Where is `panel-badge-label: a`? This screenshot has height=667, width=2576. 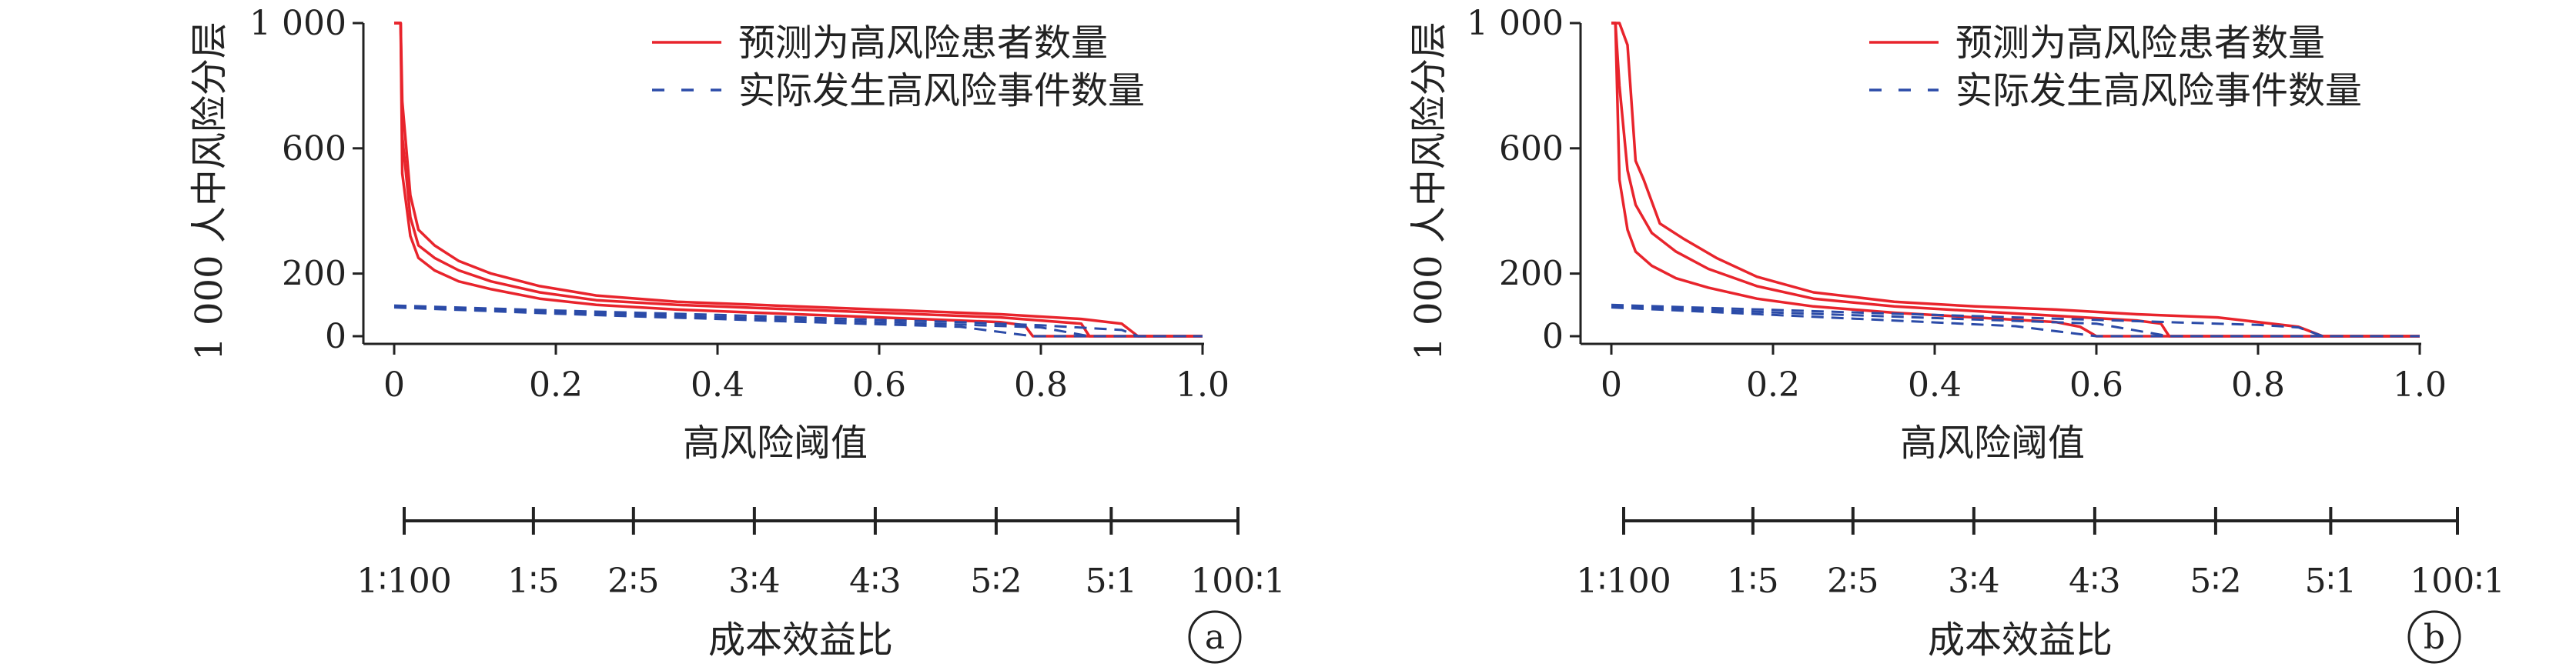
panel-badge-label: a is located at coordinates (1215, 638).